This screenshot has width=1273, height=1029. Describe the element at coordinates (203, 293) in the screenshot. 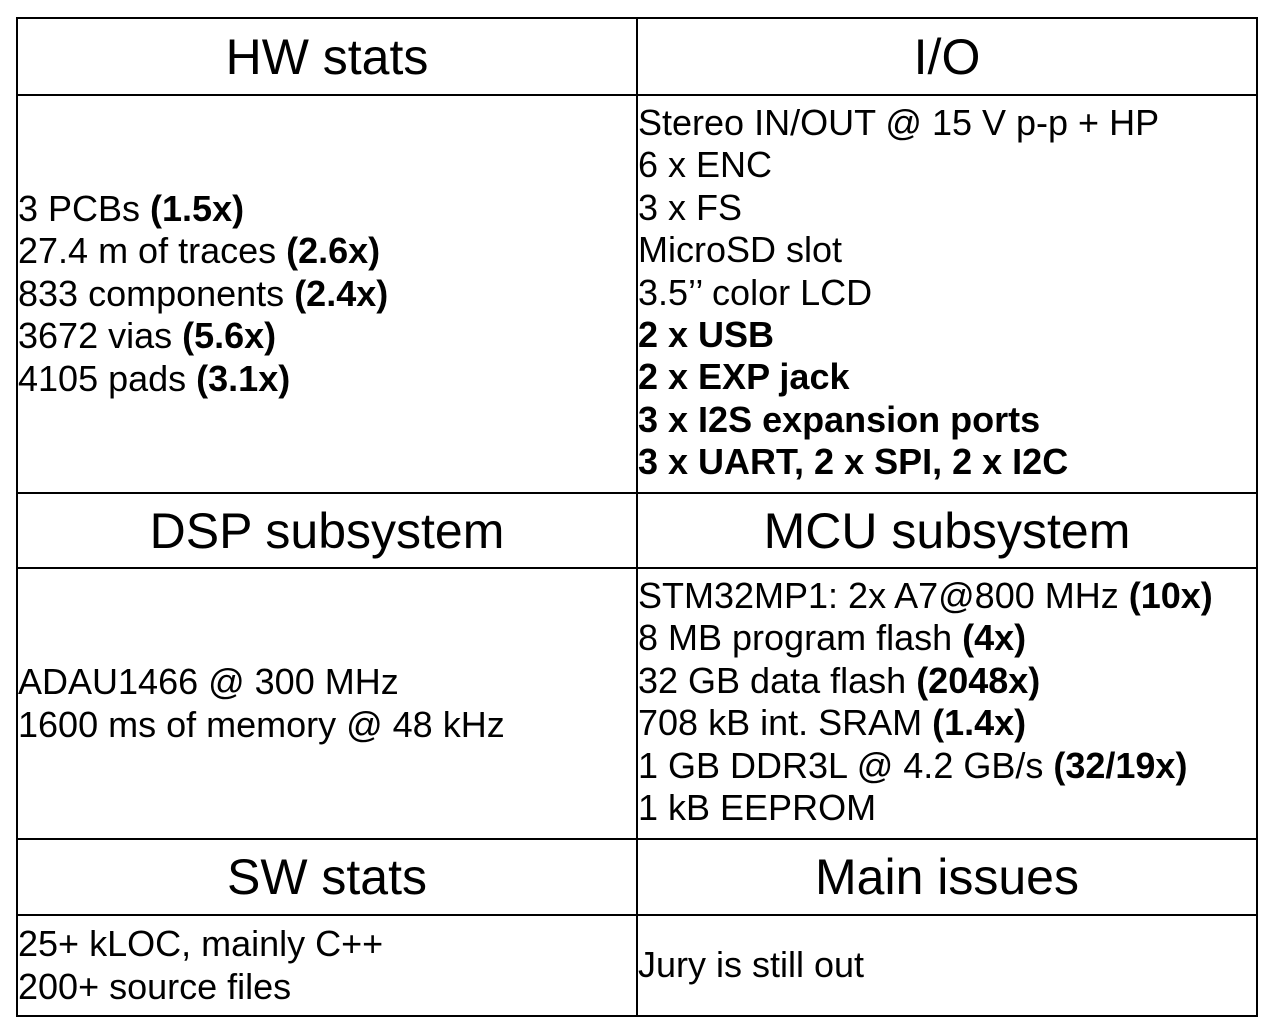

I see `hw-stats-line: 833 components (2.4x)` at that location.